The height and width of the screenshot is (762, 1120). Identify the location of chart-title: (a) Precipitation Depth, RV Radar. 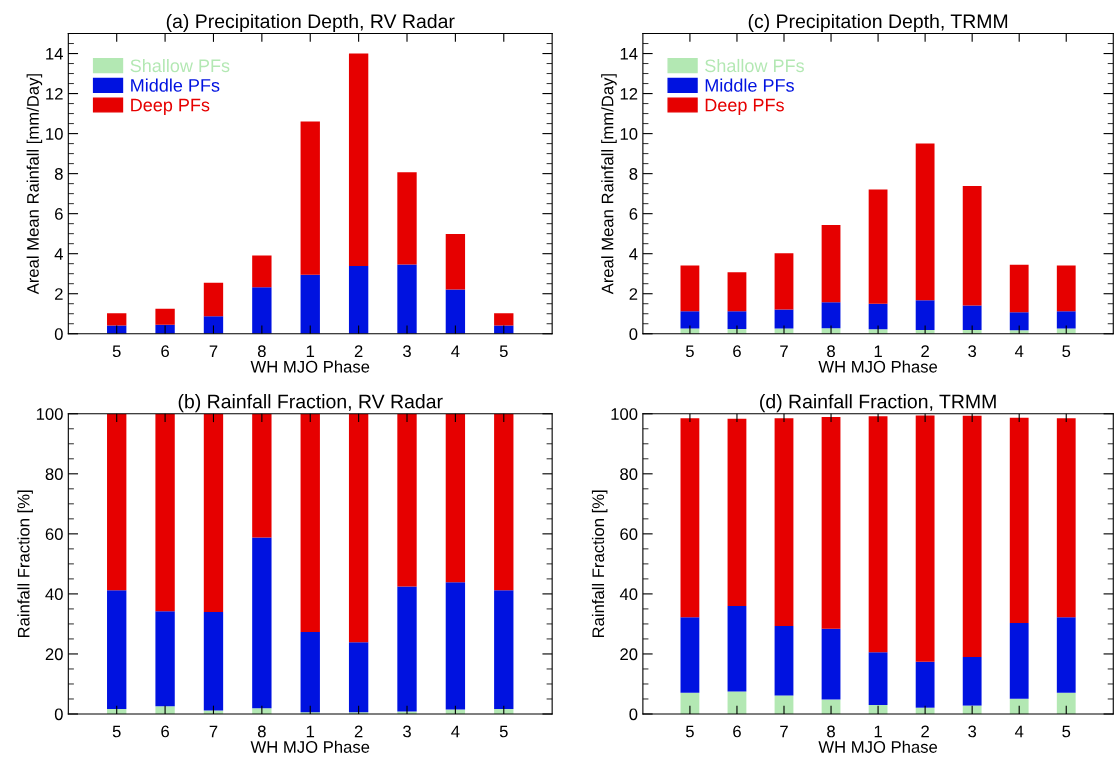
(310, 23).